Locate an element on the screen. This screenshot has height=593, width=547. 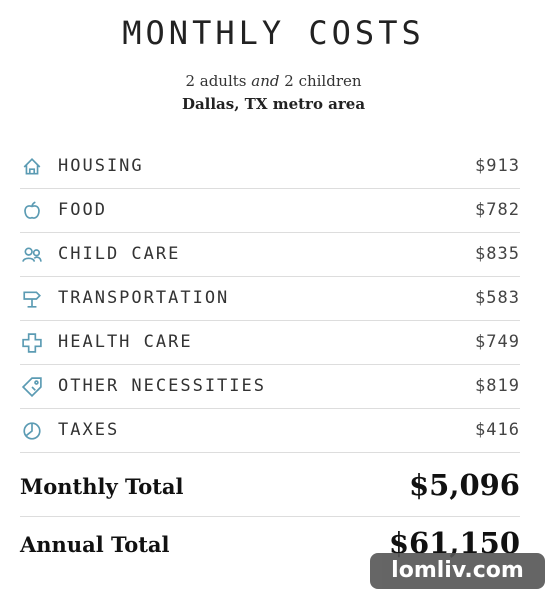
cost-row: FOOD $782 is located at coordinates (270, 211).